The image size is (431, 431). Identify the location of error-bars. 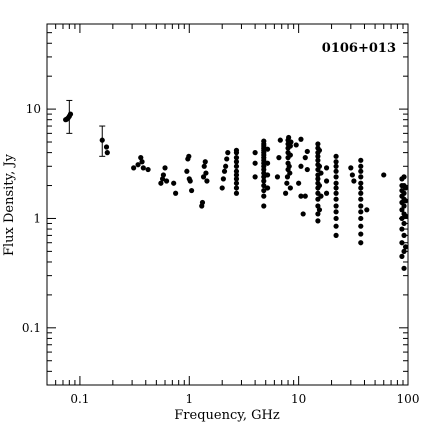
(86, 128).